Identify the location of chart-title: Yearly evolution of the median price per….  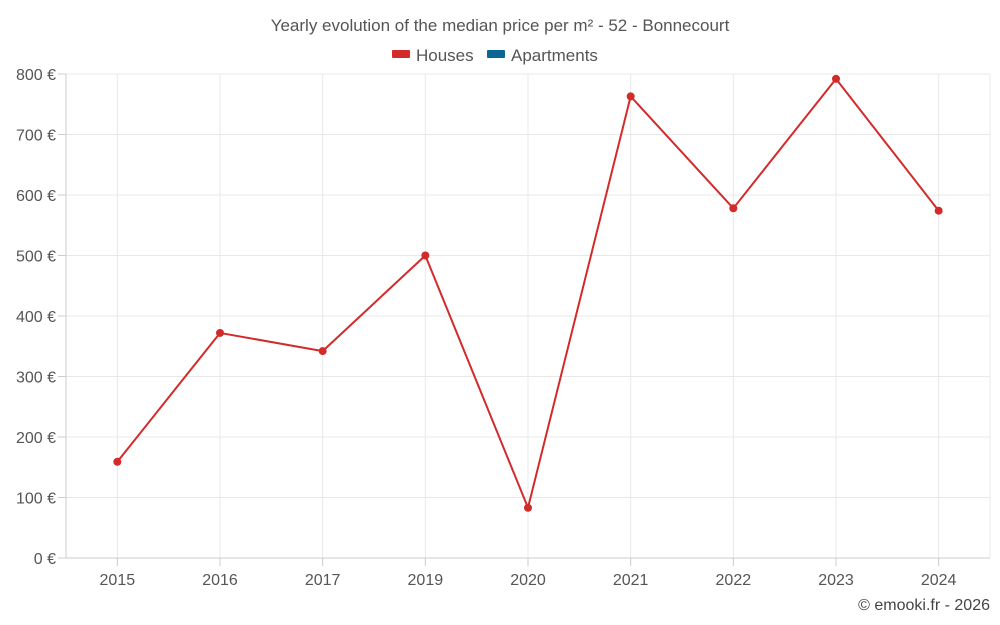
(500, 25).